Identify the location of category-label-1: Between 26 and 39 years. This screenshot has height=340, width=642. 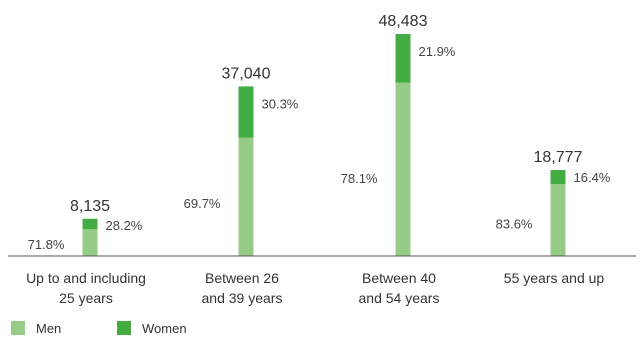
(242, 288).